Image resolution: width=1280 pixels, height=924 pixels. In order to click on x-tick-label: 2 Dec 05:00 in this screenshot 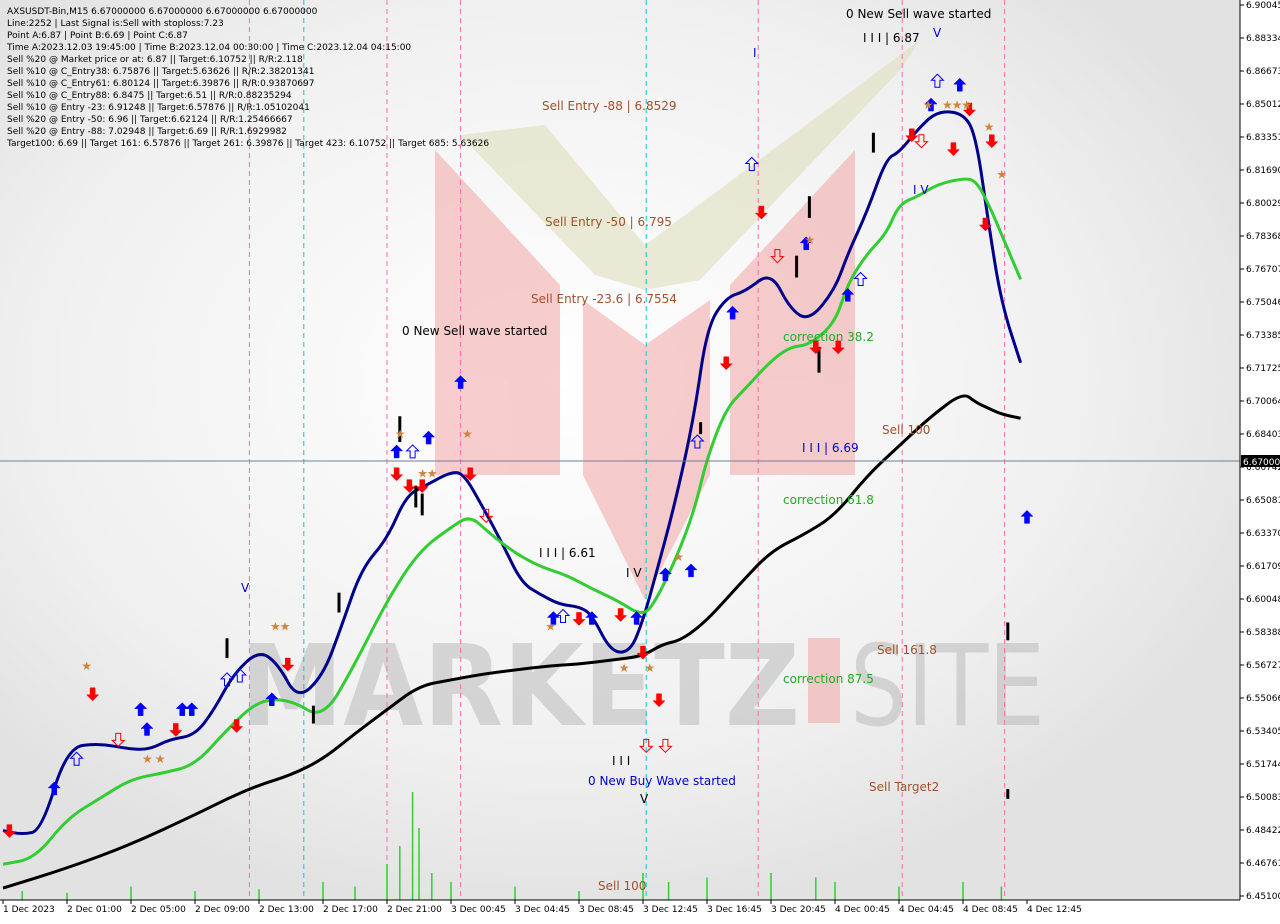, I will do `click(158, 910)`.